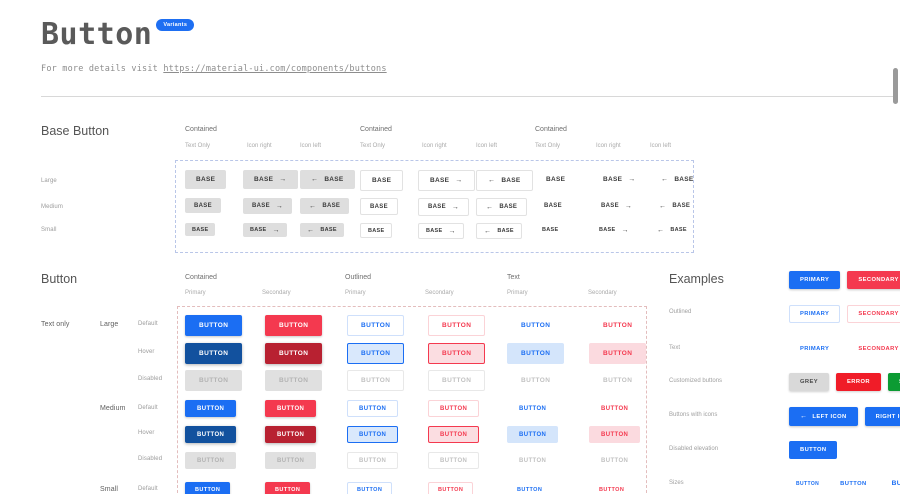 This screenshot has height=494, width=900. I want to click on btn-outlined-secondary-medium-hover: BUTTON, so click(454, 434).